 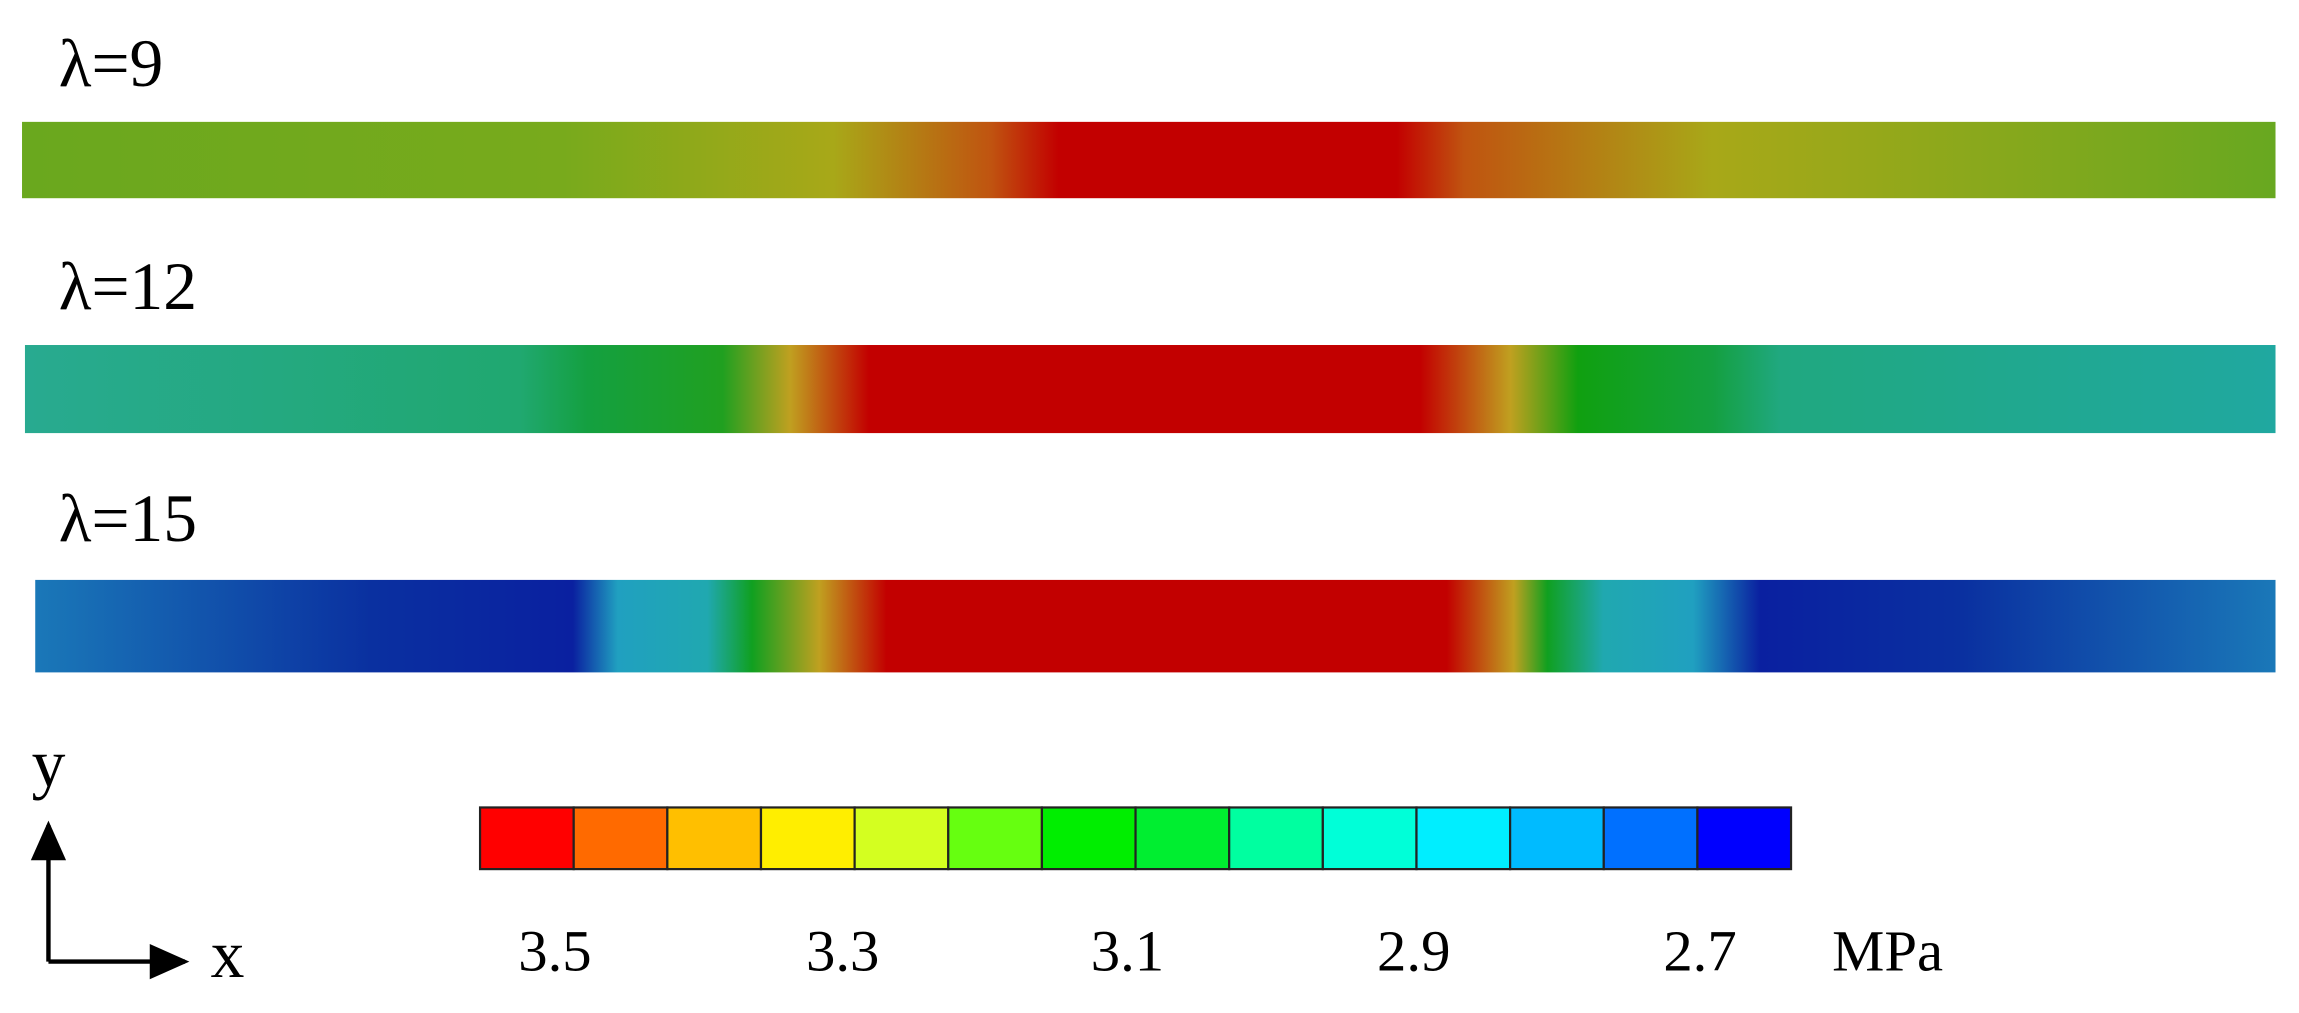 I want to click on legend-tick-label: 3.5, so click(x=554, y=951).